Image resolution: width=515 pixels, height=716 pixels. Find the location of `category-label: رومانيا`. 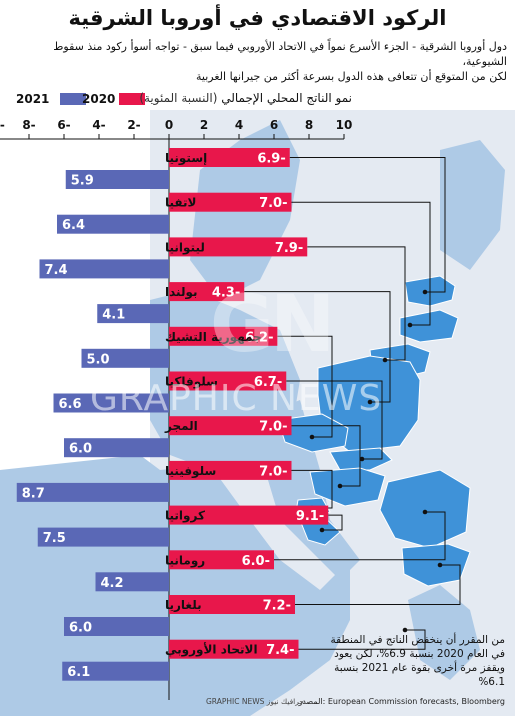

category-label: رومانيا is located at coordinates (185, 560).